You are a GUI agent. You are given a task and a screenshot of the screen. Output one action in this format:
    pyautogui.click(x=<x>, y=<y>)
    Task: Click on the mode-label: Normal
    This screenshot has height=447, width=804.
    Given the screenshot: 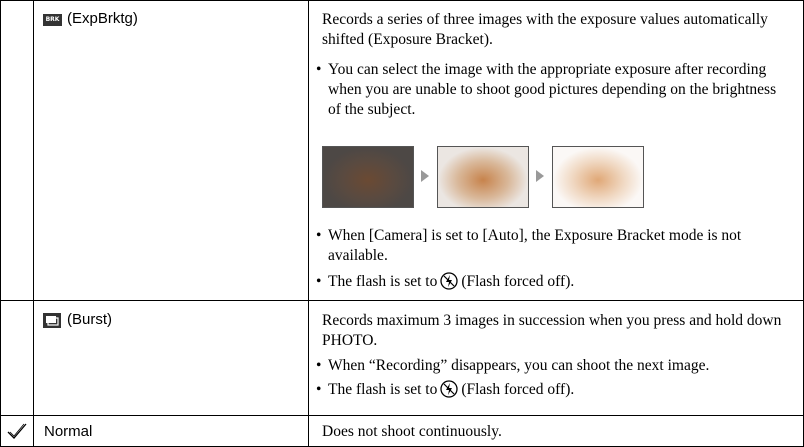 What is the action you would take?
    pyautogui.click(x=68, y=431)
    